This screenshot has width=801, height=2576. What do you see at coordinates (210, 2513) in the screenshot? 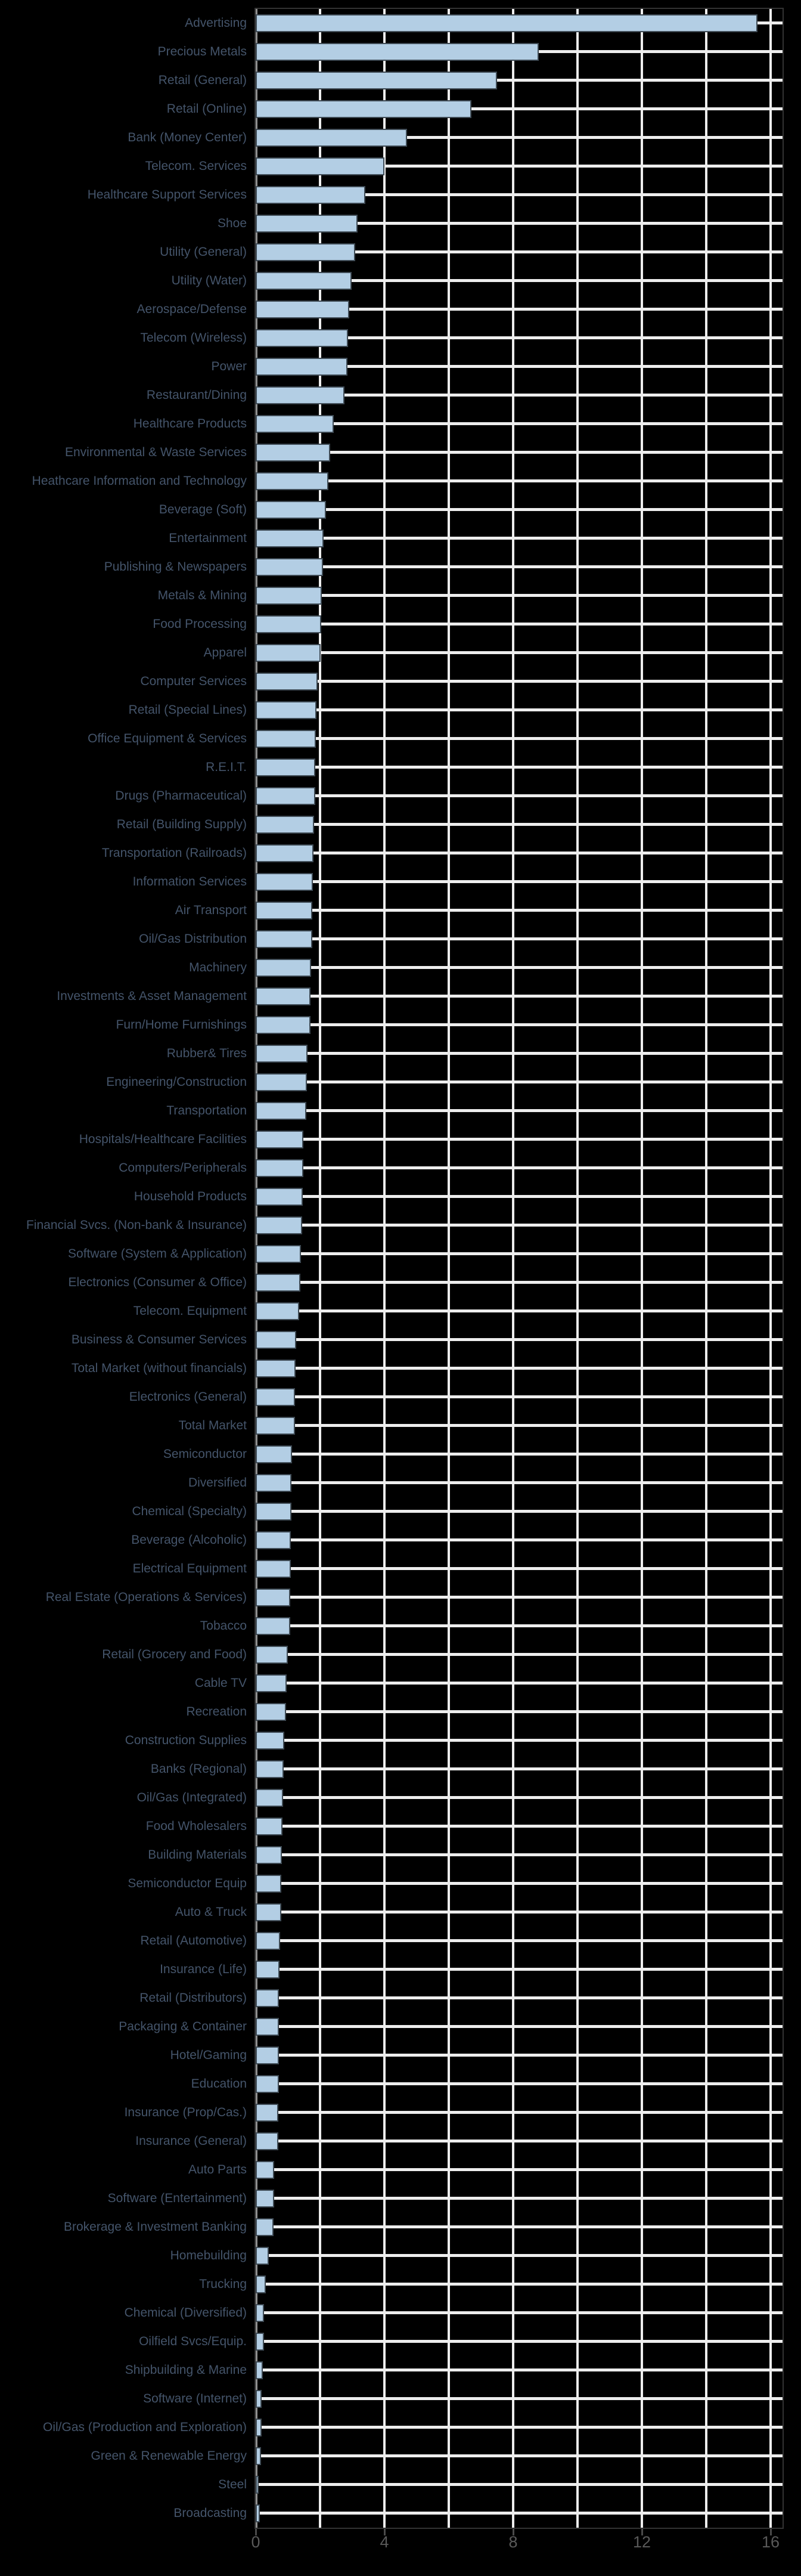
I see `category-label: Broadcasting` at bounding box center [210, 2513].